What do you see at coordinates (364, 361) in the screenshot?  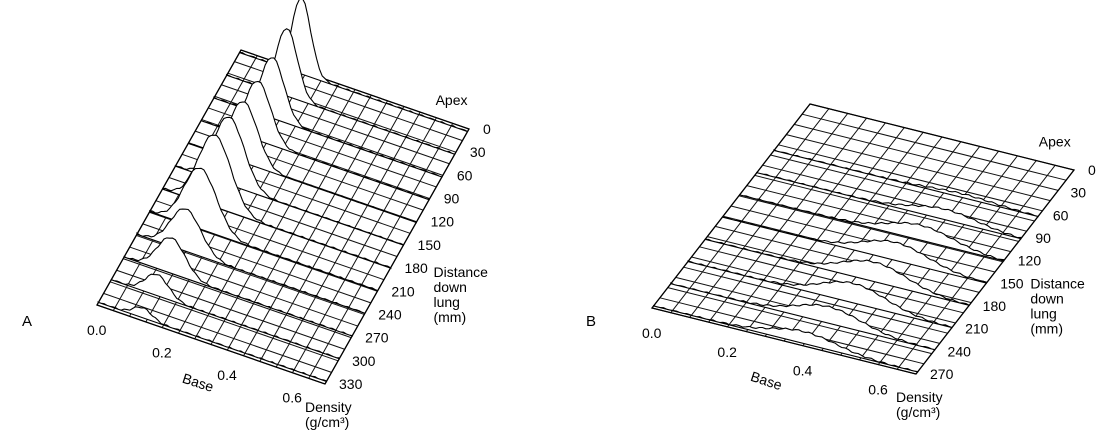 I see `y-tick-label: 300` at bounding box center [364, 361].